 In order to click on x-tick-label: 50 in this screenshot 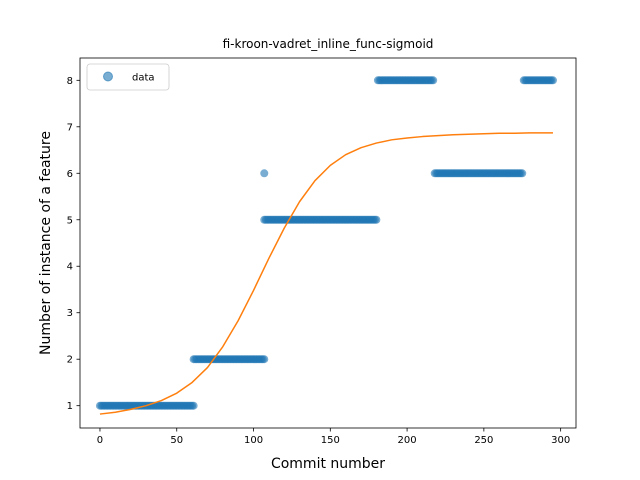, I will do `click(176, 440)`.